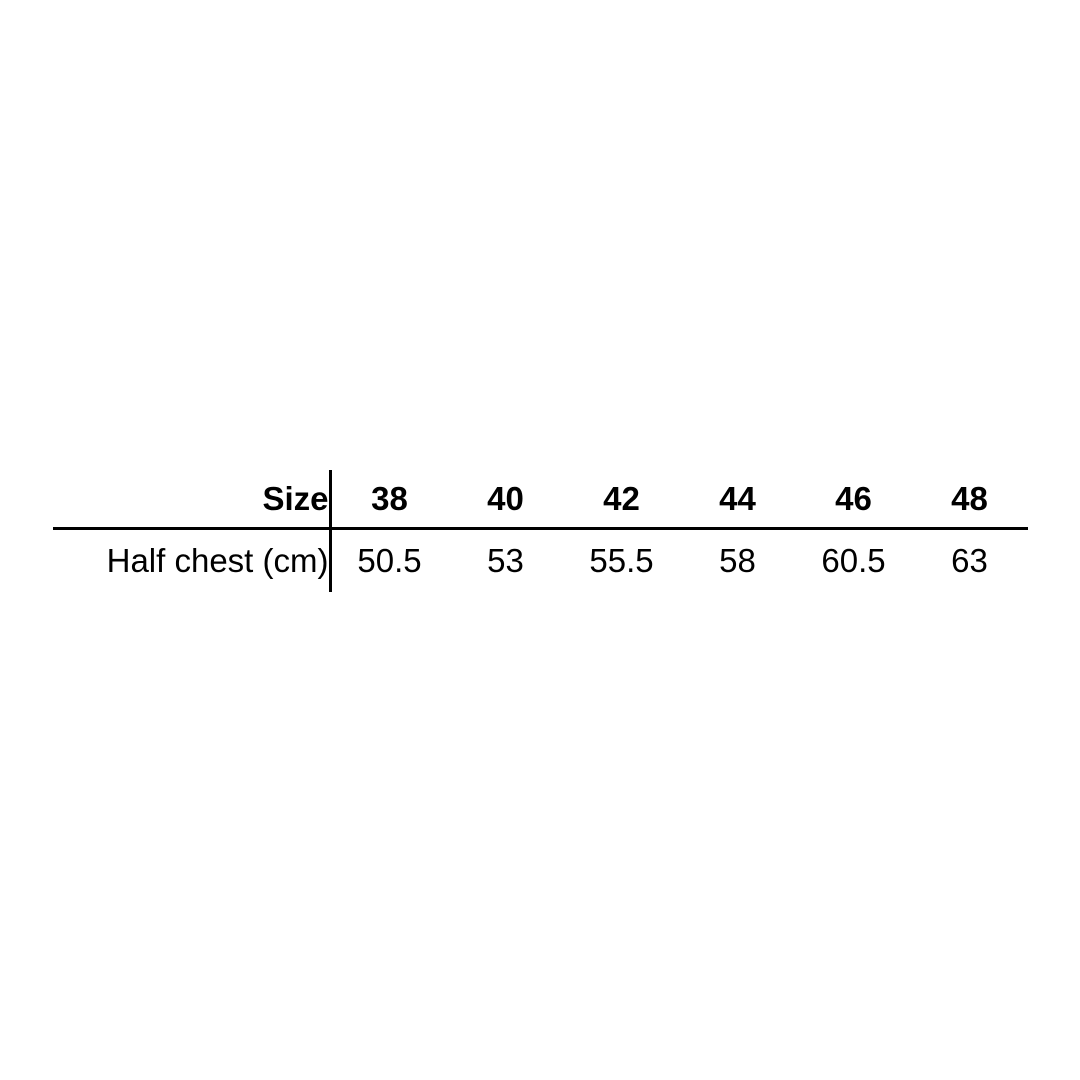 This screenshot has height=1080, width=1080. What do you see at coordinates (969, 500) in the screenshot?
I see `size-column-header-48: 48` at bounding box center [969, 500].